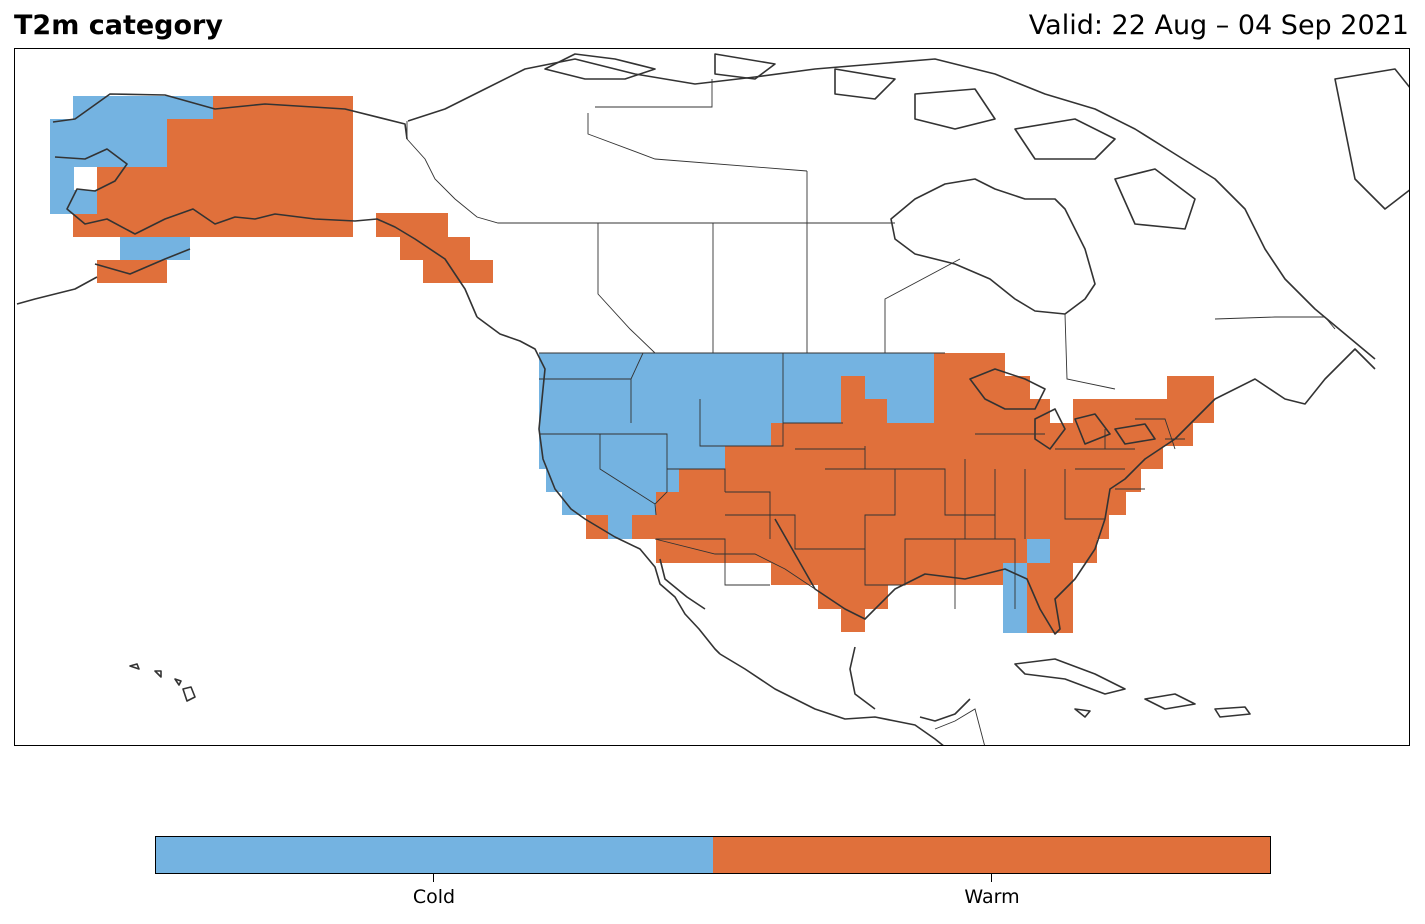 Image resolution: width=1425 pixels, height=924 pixels. I want to click on colorbar-label-warm: Warm, so click(992, 897).